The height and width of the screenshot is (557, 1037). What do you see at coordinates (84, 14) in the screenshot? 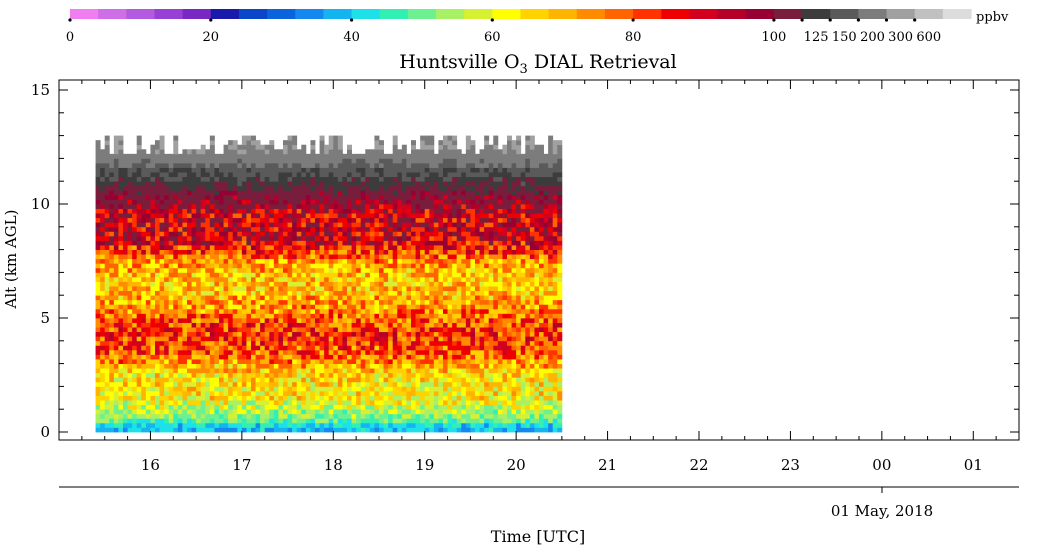
I see `colorbar-segment` at bounding box center [84, 14].